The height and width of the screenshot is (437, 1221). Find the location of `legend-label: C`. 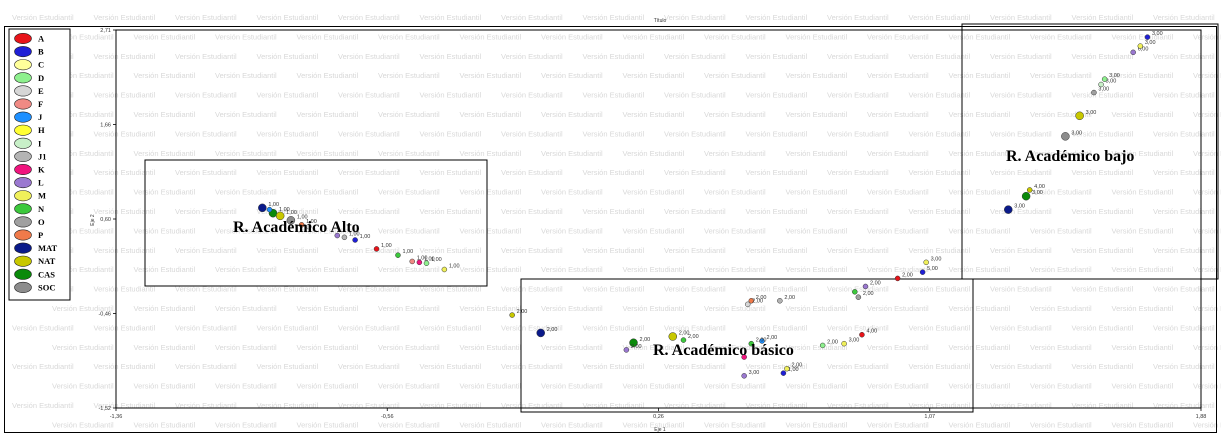

legend-label: C is located at coordinates (41, 65).